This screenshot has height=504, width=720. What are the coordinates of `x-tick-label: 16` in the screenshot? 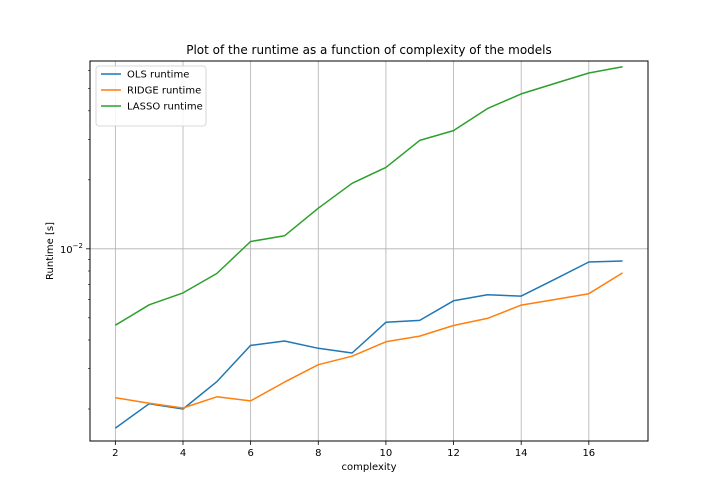 It's located at (588, 453).